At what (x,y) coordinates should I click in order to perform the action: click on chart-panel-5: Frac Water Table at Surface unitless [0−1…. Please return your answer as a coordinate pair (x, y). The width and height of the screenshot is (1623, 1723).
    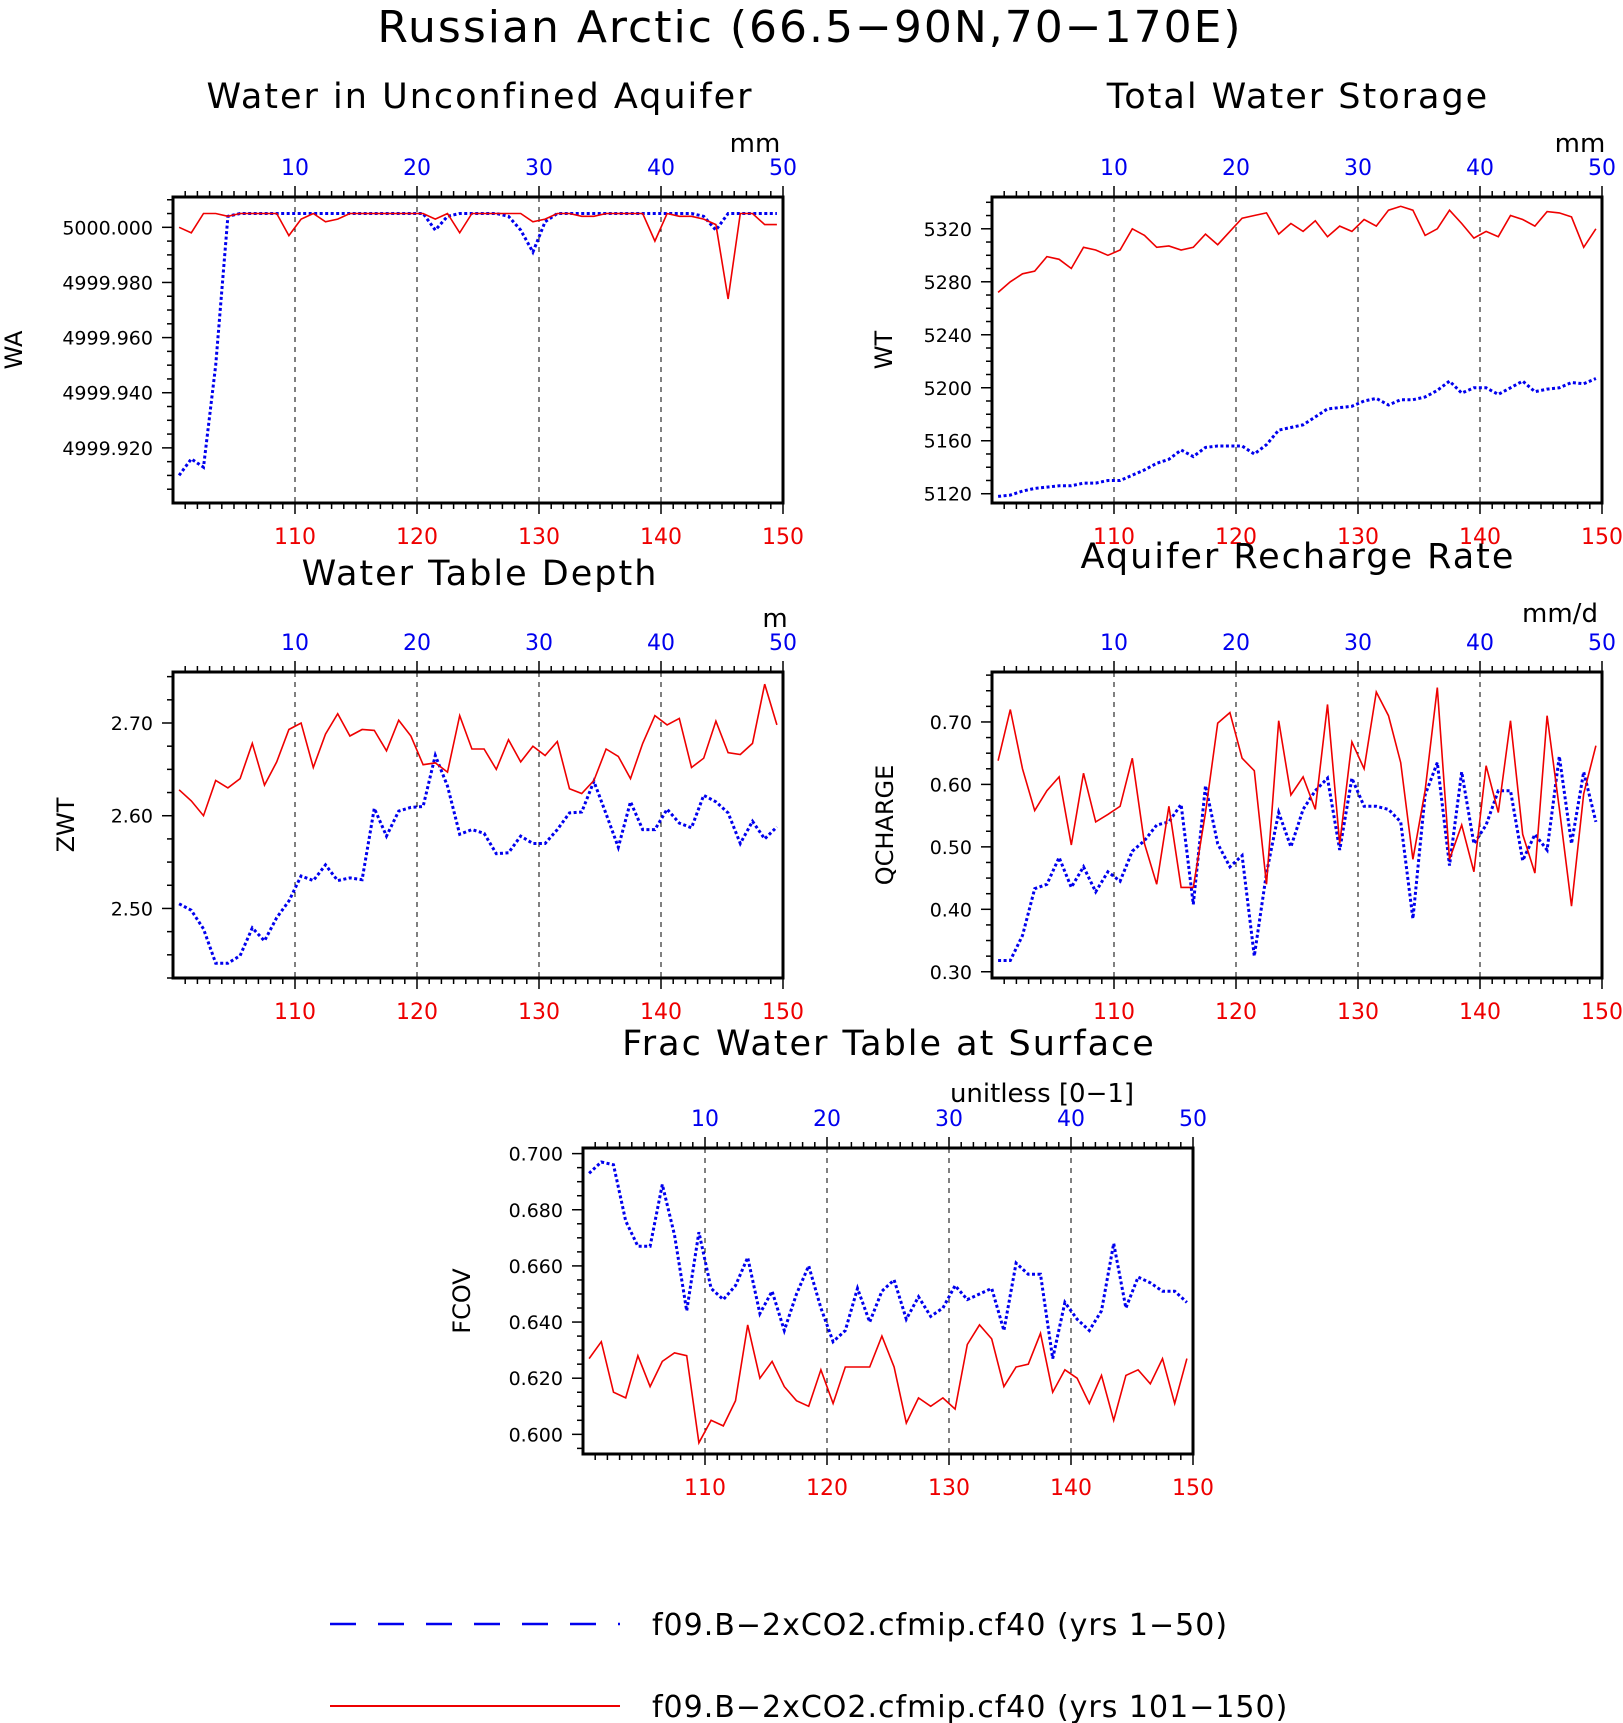
    Looking at the image, I should click on (831, 1262).